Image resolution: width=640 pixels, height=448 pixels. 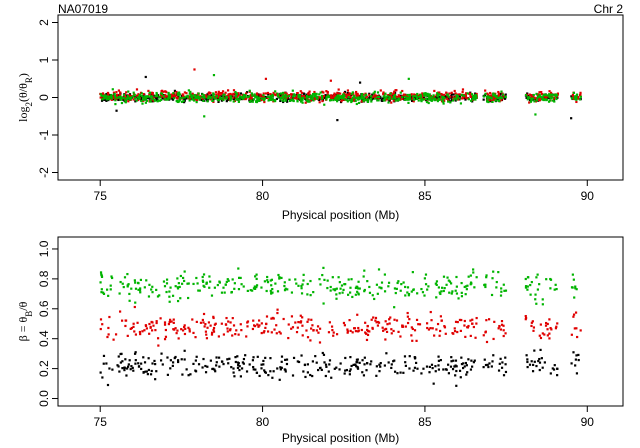 I want to click on y-axis-label: log2(θ/θR), so click(x=25, y=97).